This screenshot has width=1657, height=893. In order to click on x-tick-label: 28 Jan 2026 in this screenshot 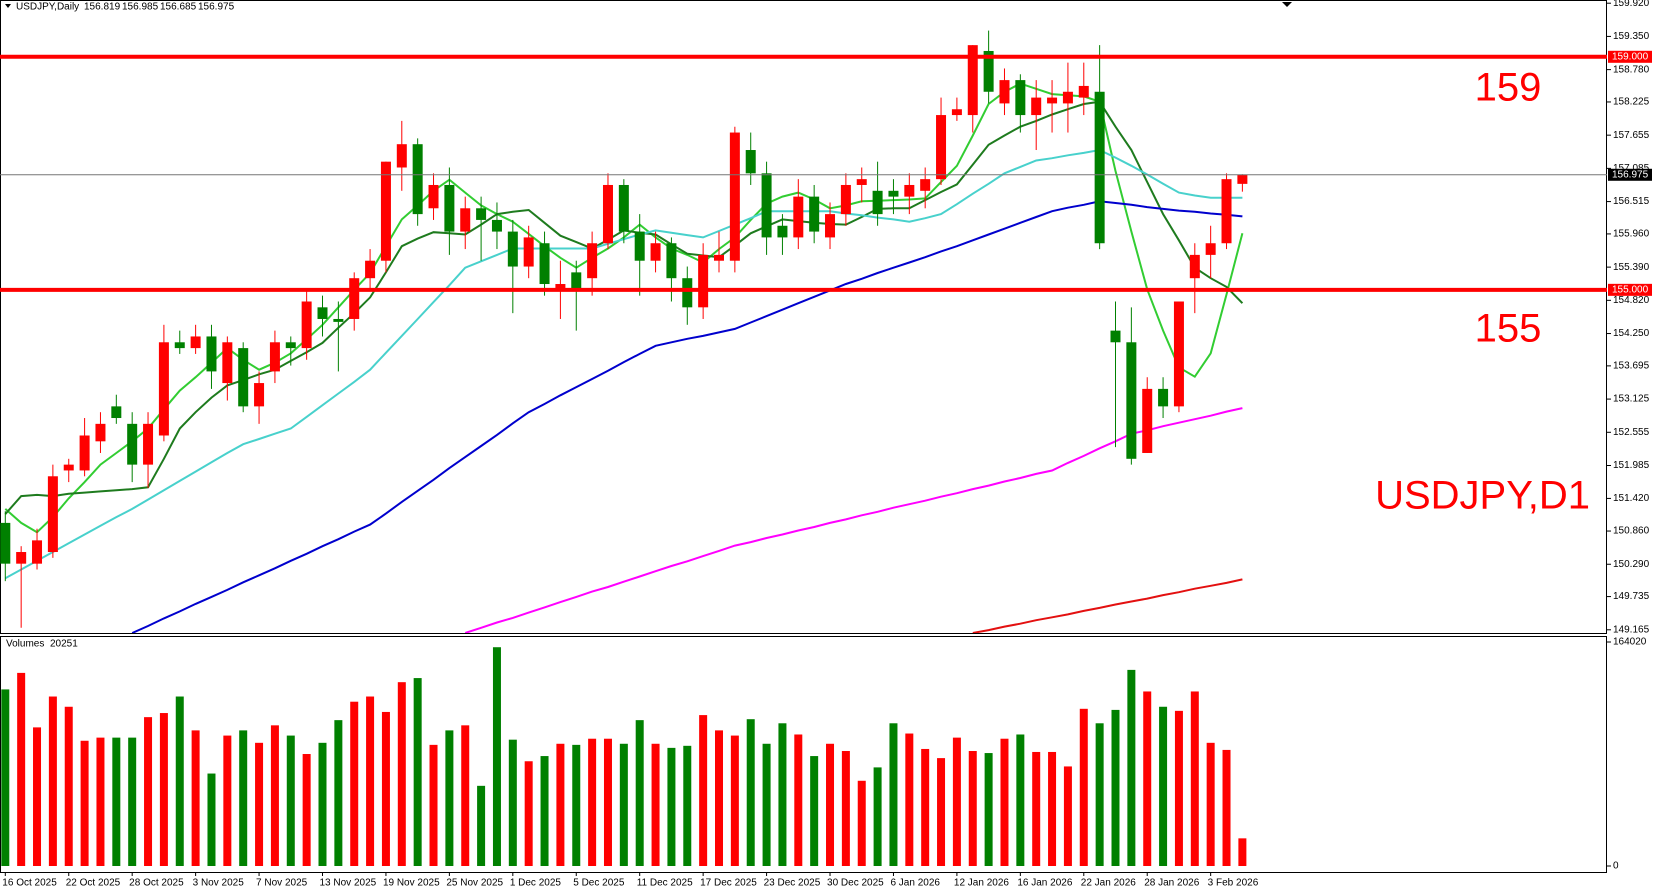, I will do `click(1171, 883)`.